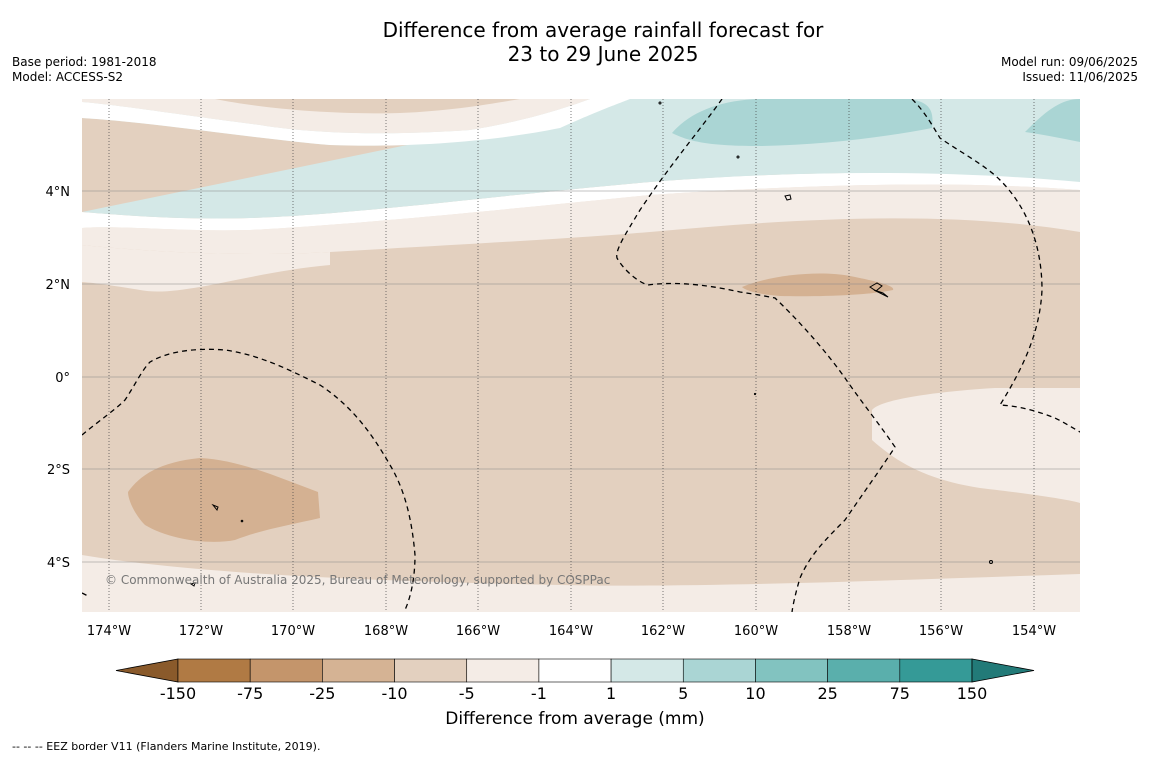 The width and height of the screenshot is (1150, 758). Describe the element at coordinates (68, 77) in the screenshot. I see `model-name: Model: ACCESS-S2` at that location.